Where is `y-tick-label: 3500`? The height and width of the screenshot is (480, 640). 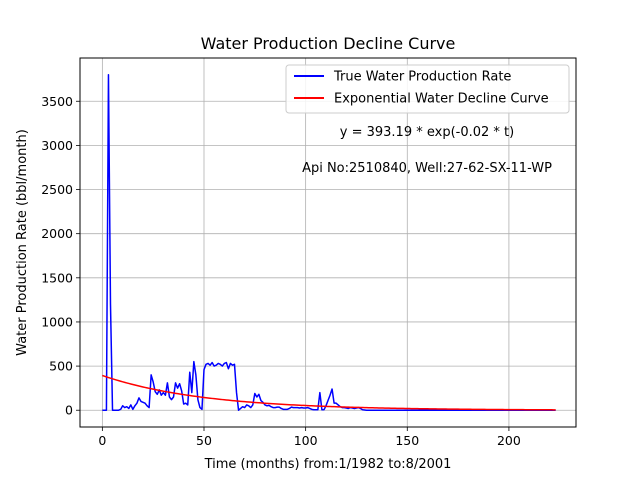
y-tick-label: 3500 is located at coordinates (57, 101).